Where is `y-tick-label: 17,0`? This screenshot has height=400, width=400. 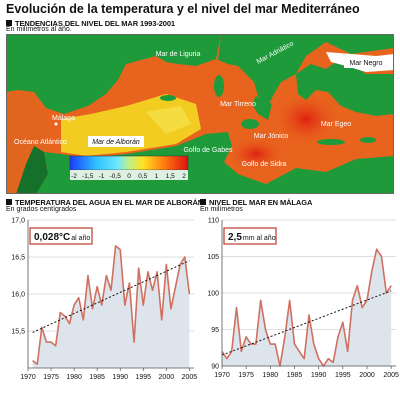 y-tick-label: 17,0 is located at coordinates (18, 221).